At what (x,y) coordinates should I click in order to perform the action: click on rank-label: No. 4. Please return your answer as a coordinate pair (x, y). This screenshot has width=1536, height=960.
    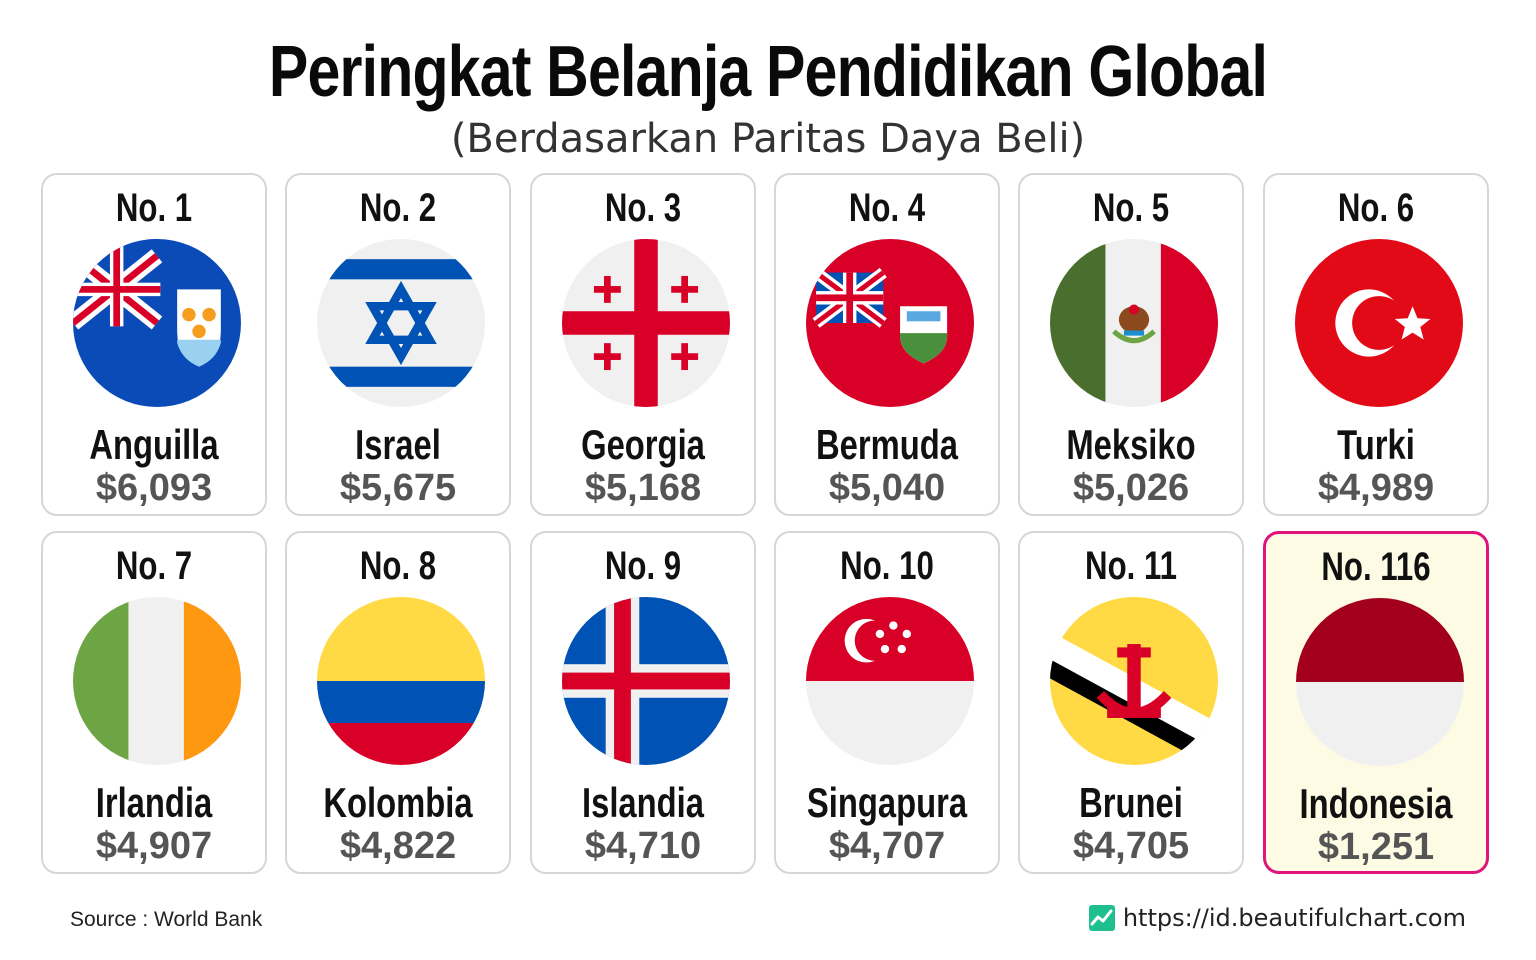
    Looking at the image, I should click on (887, 208).